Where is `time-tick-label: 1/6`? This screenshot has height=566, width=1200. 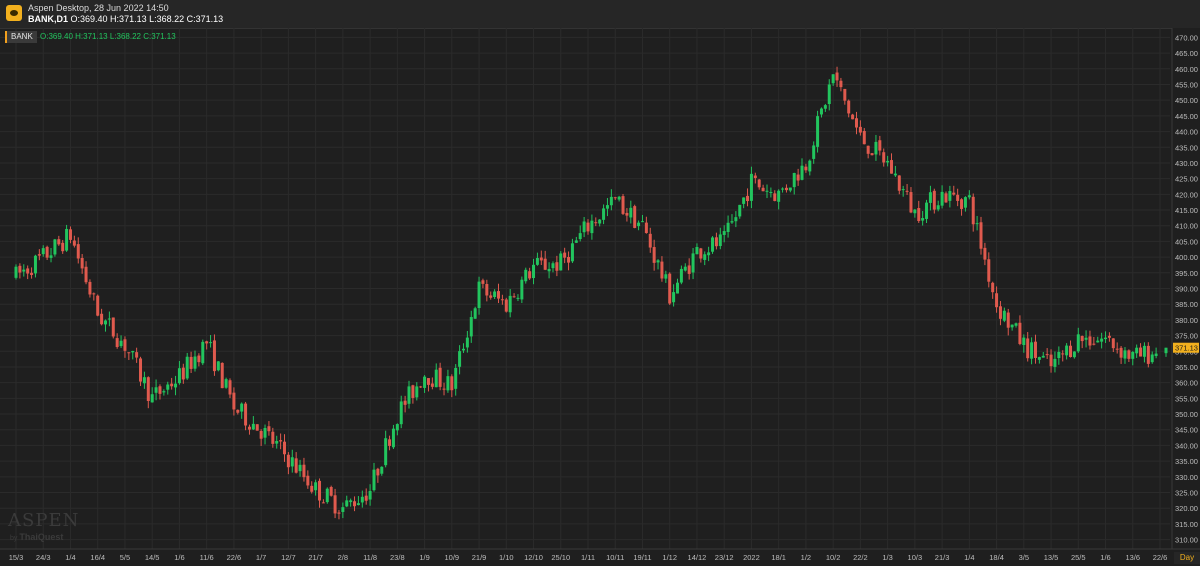 time-tick-label: 1/6 is located at coordinates (1105, 557).